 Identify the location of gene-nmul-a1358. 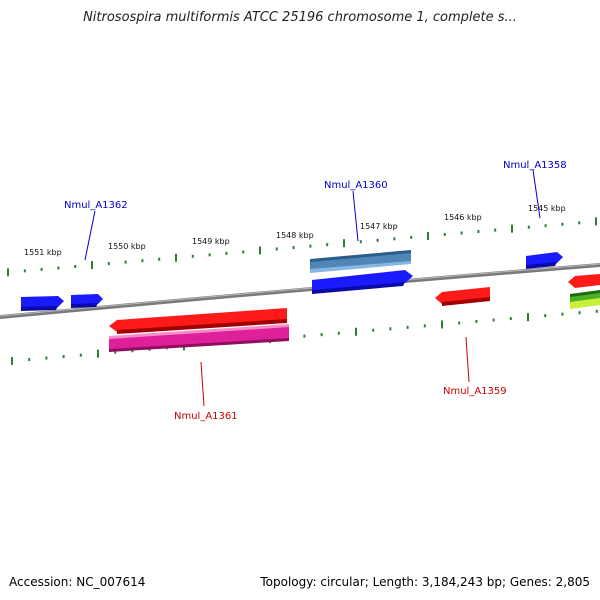
(544, 260).